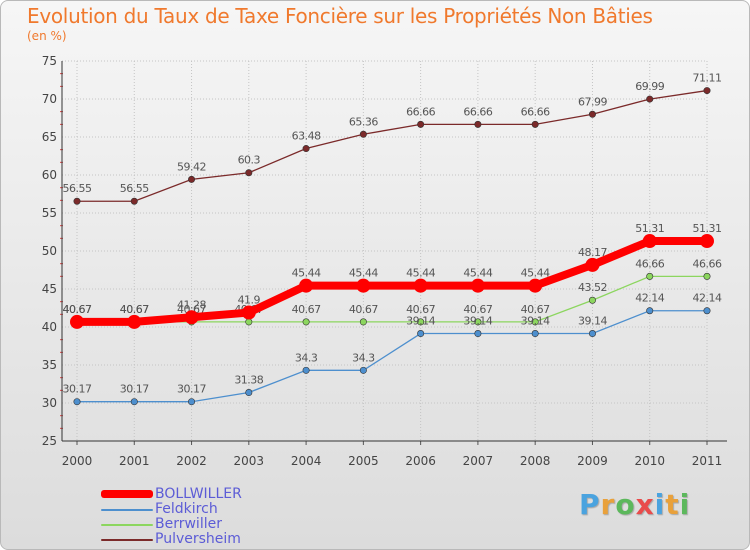 The width and height of the screenshot is (750, 550). I want to click on y-tick-label: 65, so click(49, 137).